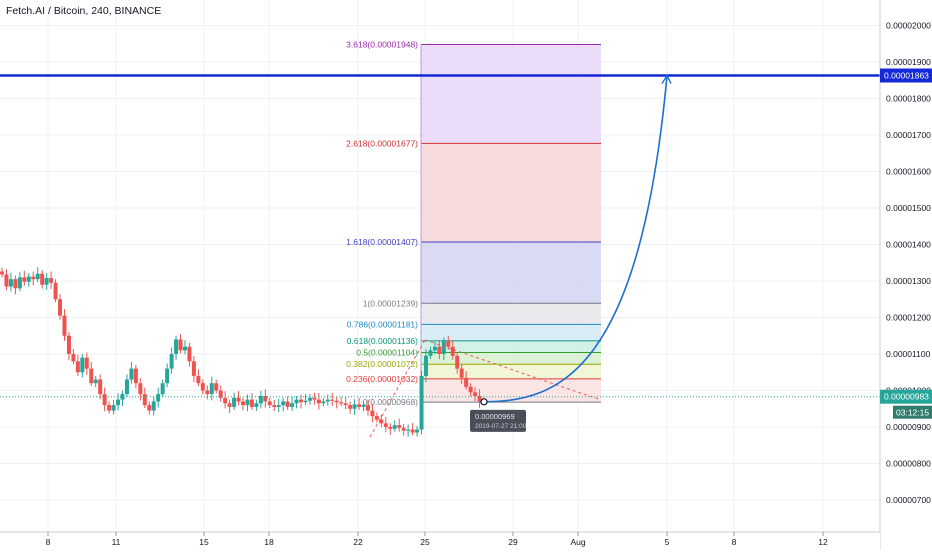 This screenshot has height=555, width=932. I want to click on countdown-label: 03:12:15, so click(912, 413).